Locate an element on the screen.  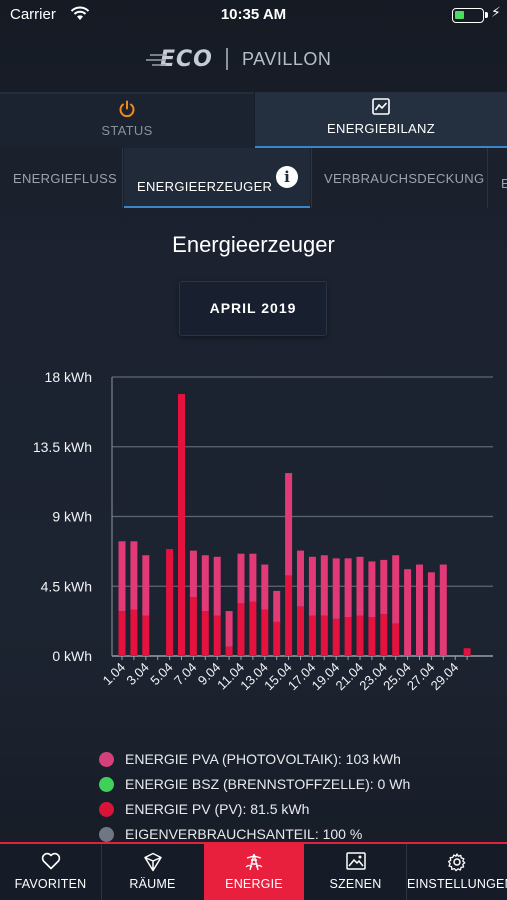
battery-tip is located at coordinates (486, 15).